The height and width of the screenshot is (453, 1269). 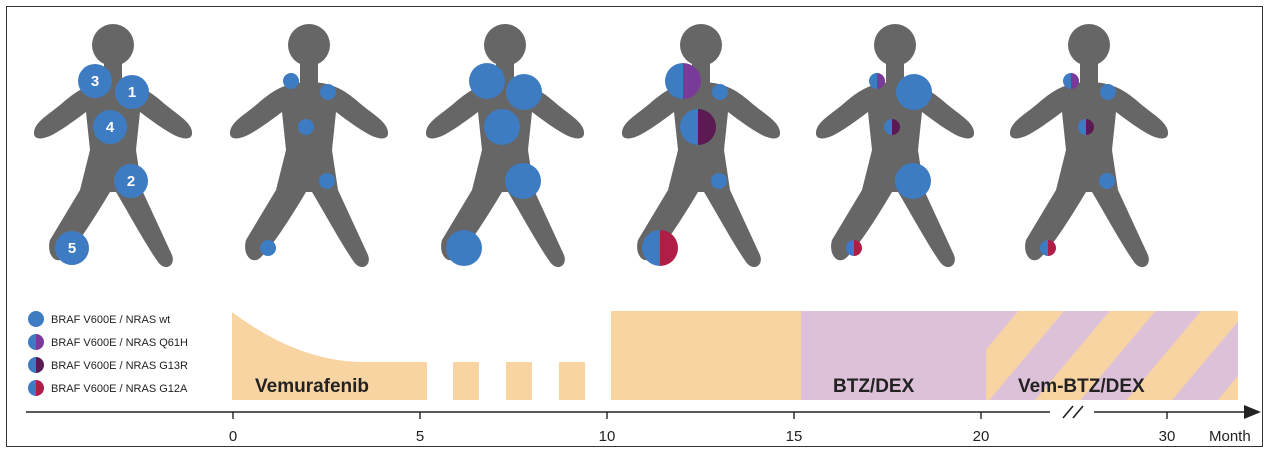 I want to click on legend-swatch-g12a-left, so click(x=32, y=388).